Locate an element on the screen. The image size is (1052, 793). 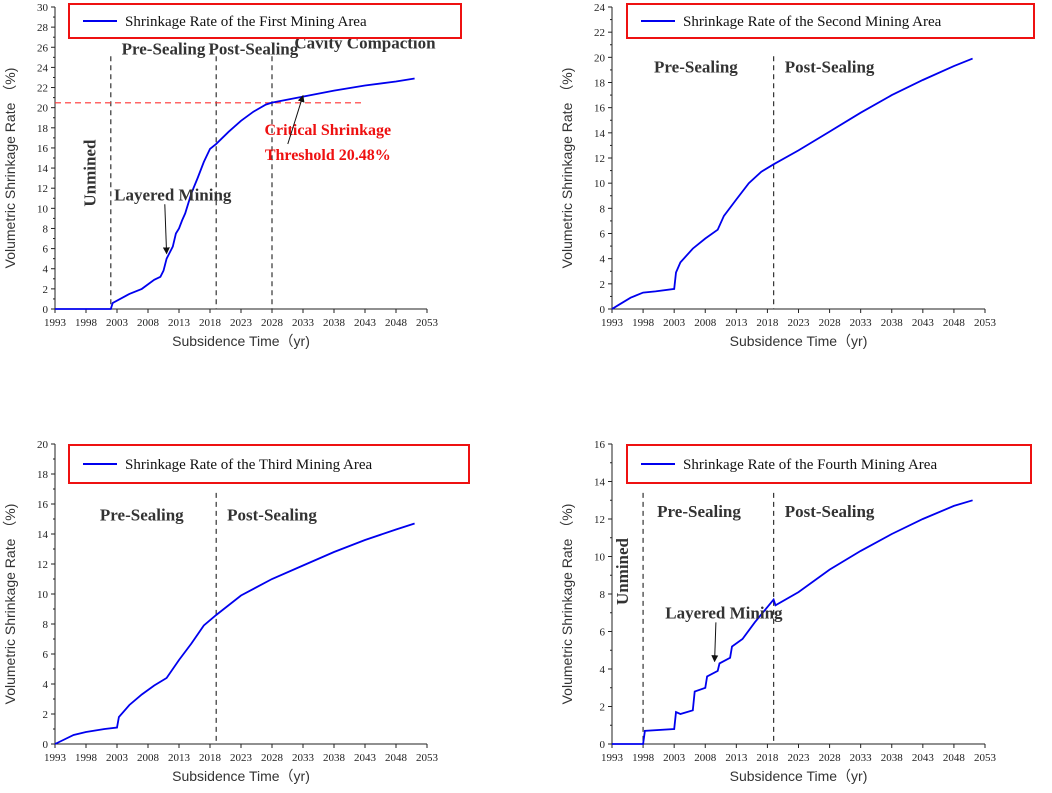
legend-label: Shrinkage Rate of the Fourth Mining Area is located at coordinates (810, 465).